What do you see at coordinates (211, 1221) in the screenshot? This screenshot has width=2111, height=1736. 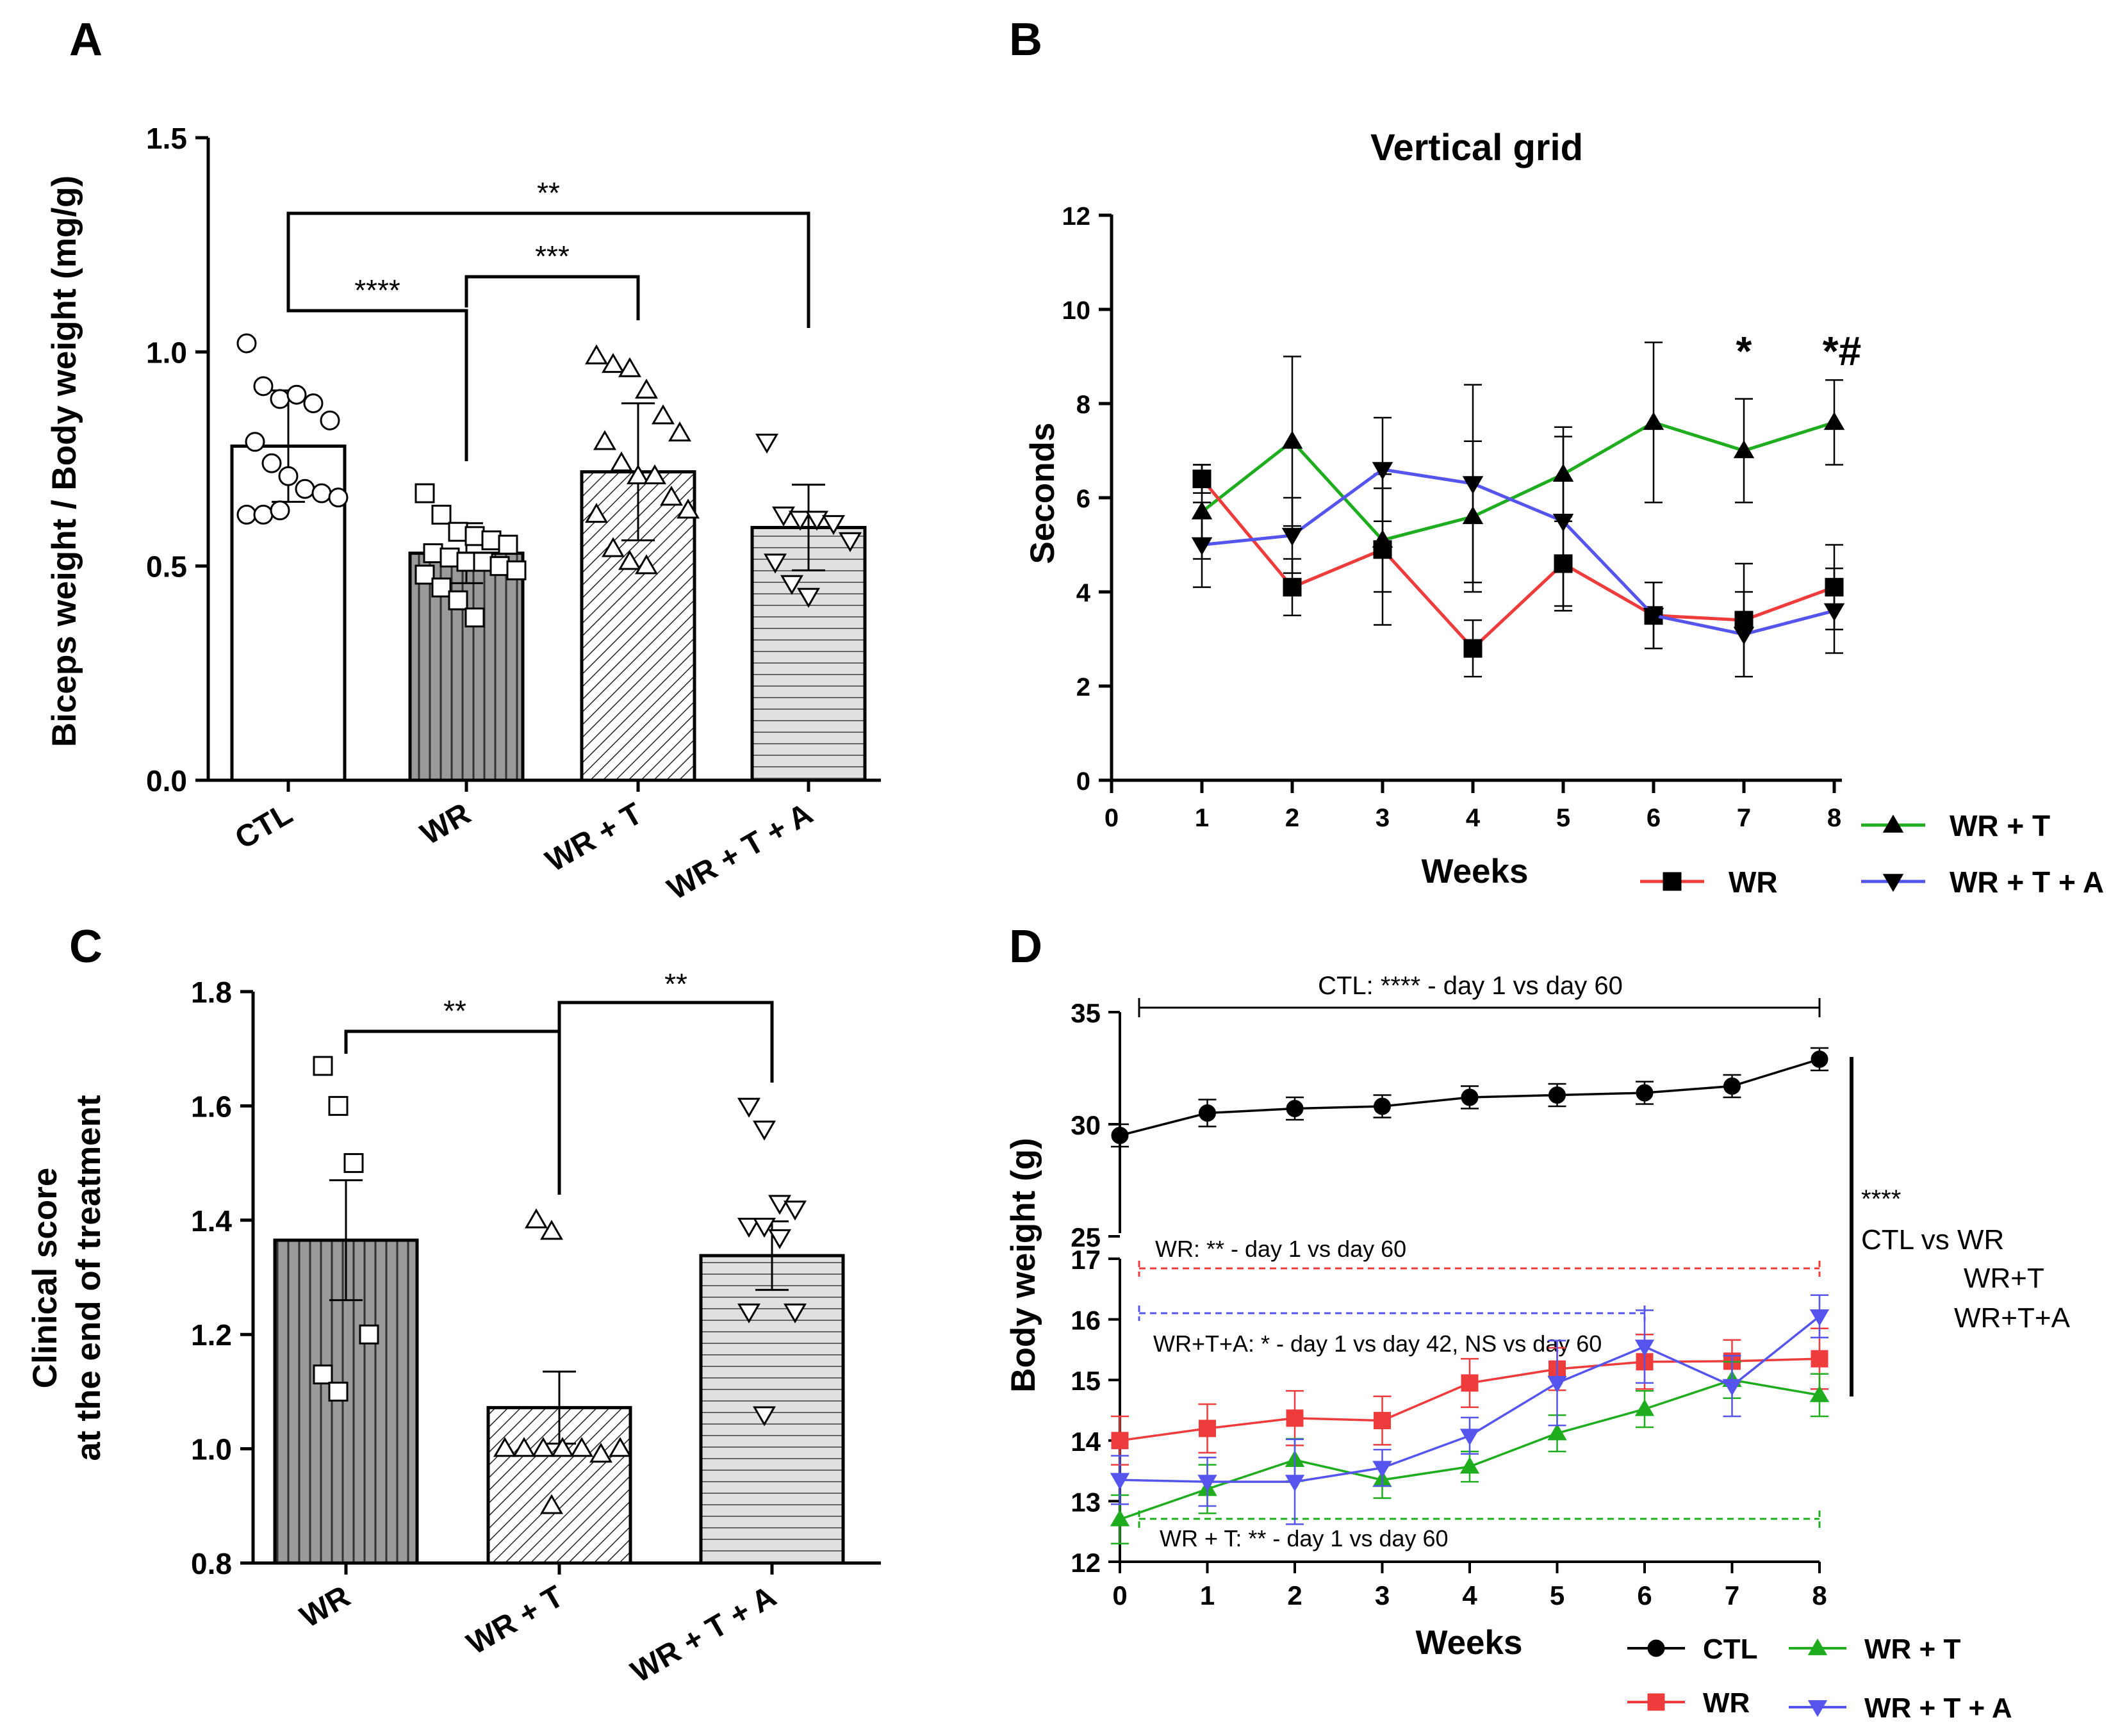 I see `panel-c-y-tick-label: 1.4` at bounding box center [211, 1221].